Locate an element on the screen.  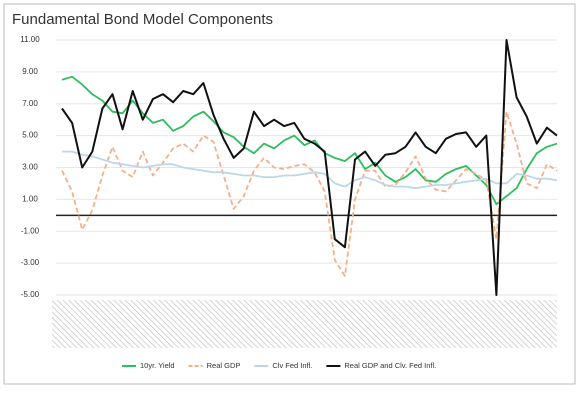
series-line is located at coordinates (310, 170).